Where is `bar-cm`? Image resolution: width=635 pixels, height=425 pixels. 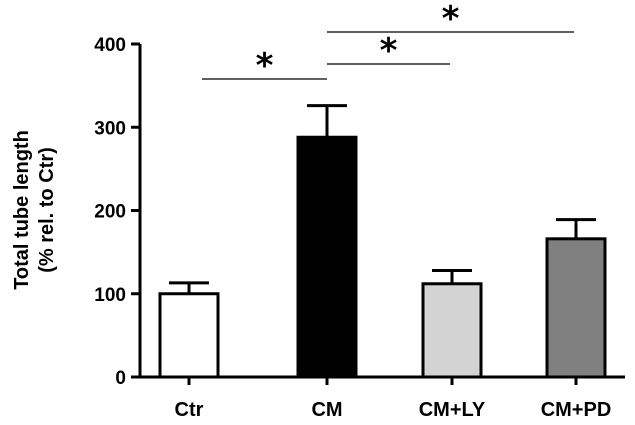
bar-cm is located at coordinates (327, 257).